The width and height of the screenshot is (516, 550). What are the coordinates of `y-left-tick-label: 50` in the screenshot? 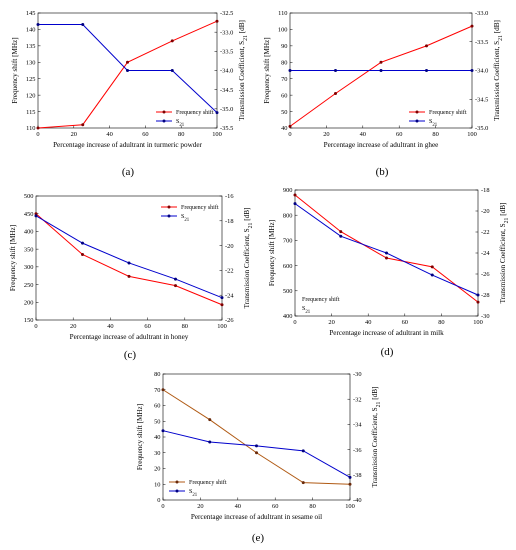 It's located at (284, 112).